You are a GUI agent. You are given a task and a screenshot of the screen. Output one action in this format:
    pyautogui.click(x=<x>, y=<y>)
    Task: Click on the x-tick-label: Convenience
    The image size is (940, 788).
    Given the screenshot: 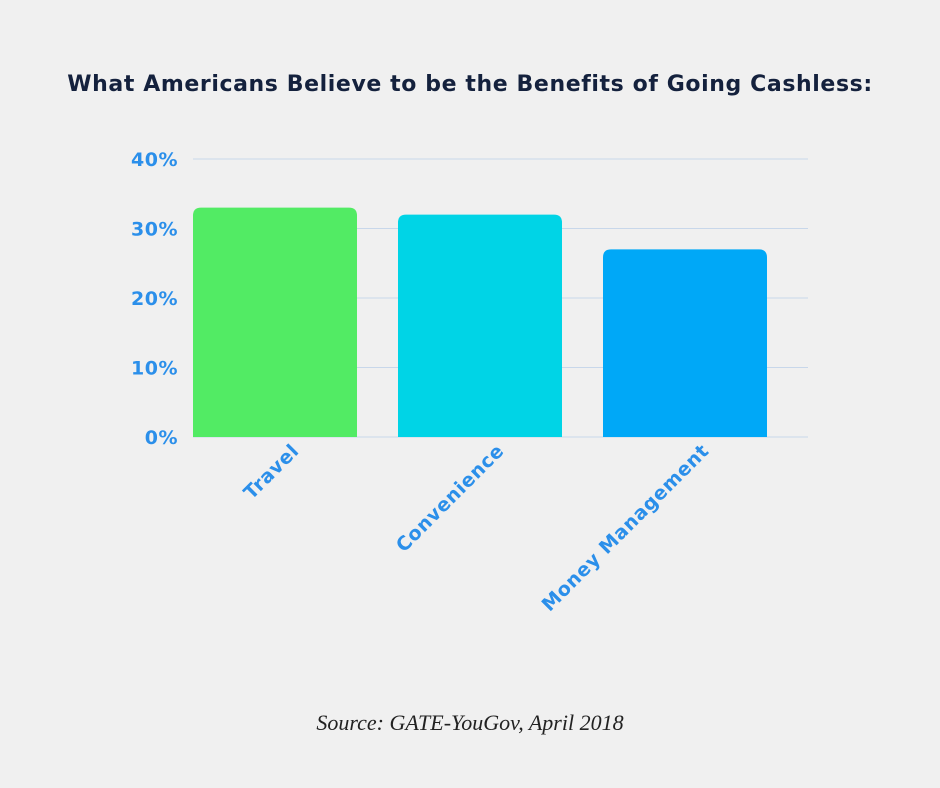 What is the action you would take?
    pyautogui.click(x=450, y=498)
    